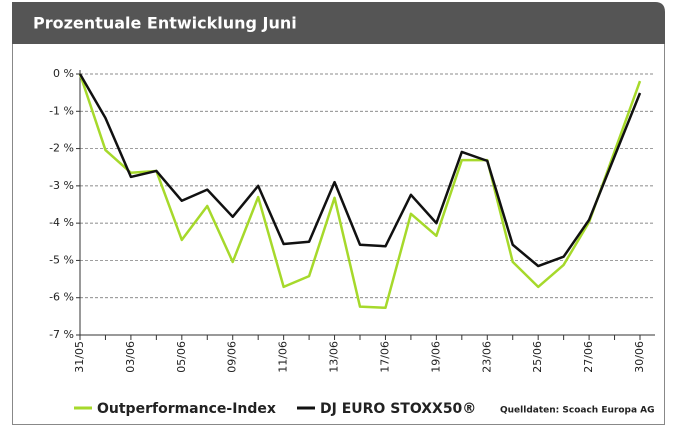 This screenshot has width=677, height=429. What do you see at coordinates (398, 409) in the screenshot?
I see `legend-label: DJ EURO STOXX50®` at bounding box center [398, 409].